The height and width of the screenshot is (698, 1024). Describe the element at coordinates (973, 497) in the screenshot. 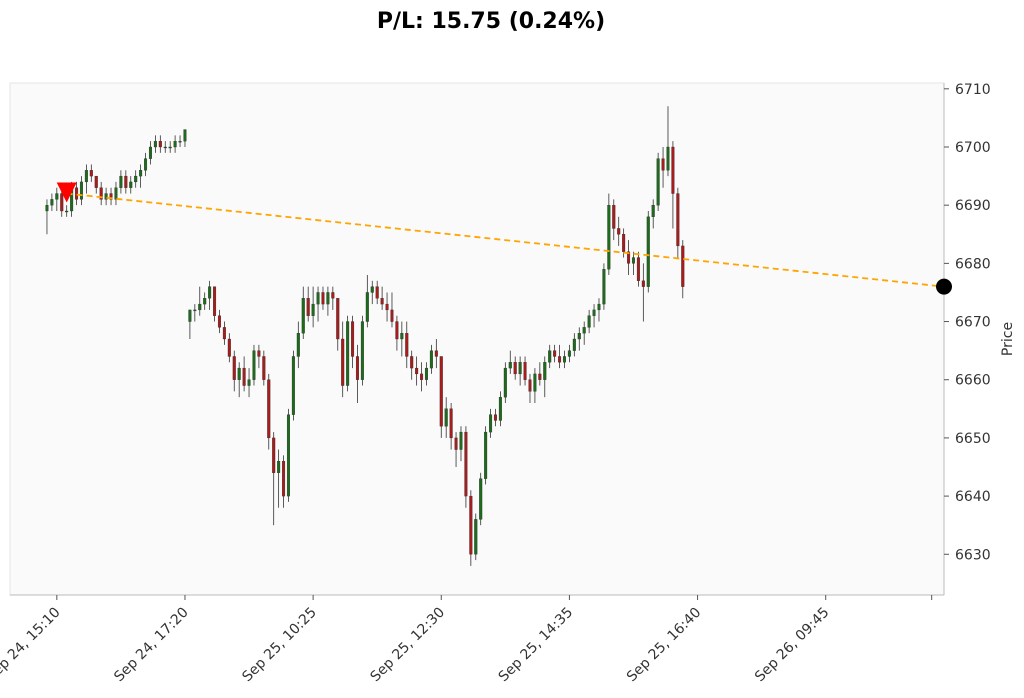

I see `y-tick-label: 6640` at that location.